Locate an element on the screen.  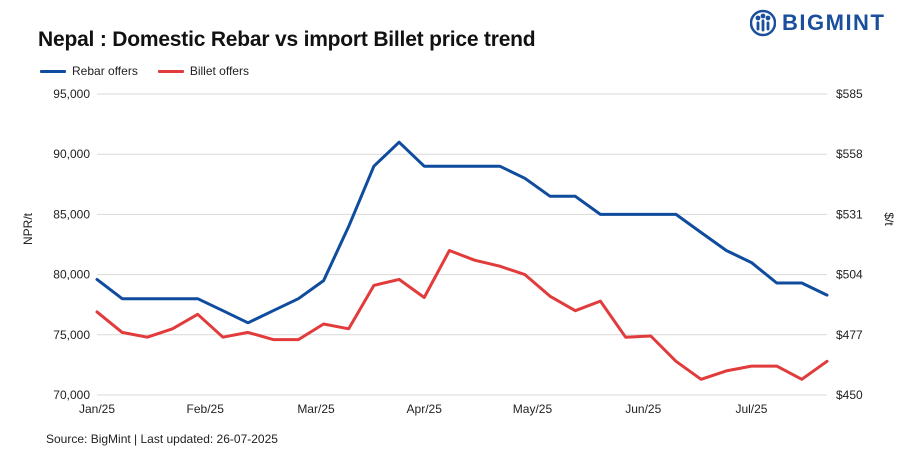
y-tick-label: 80,000 is located at coordinates (71, 275).